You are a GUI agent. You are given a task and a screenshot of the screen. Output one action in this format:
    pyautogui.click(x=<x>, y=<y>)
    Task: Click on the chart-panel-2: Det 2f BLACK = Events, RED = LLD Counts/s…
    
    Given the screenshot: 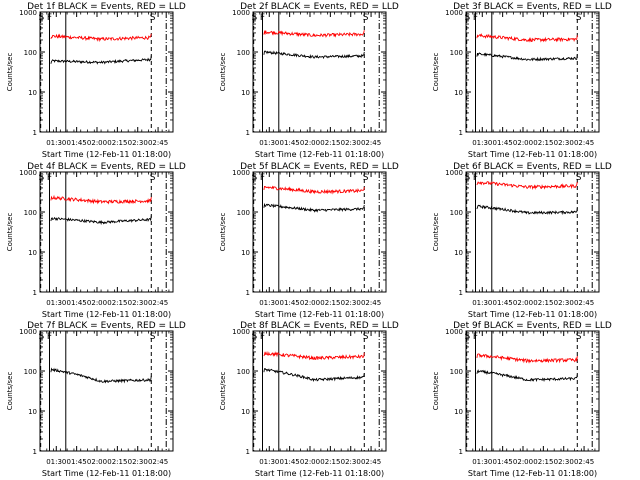 What is the action you would take?
    pyautogui.click(x=309, y=80)
    